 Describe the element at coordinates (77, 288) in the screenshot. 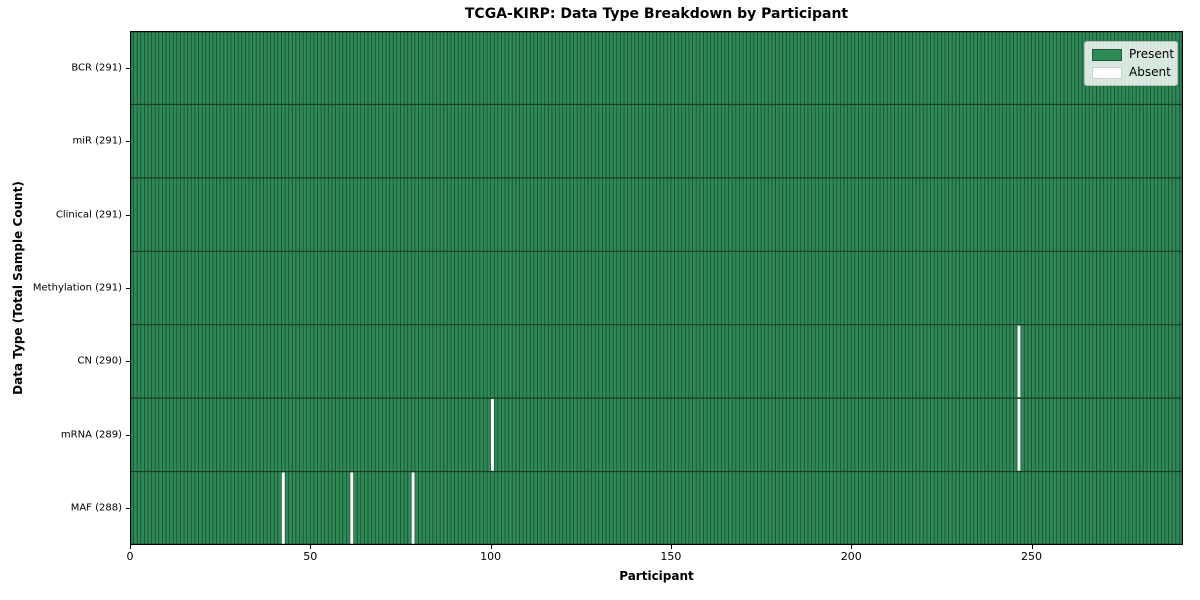

I see `y-tick-label: Methylation (291)` at that location.